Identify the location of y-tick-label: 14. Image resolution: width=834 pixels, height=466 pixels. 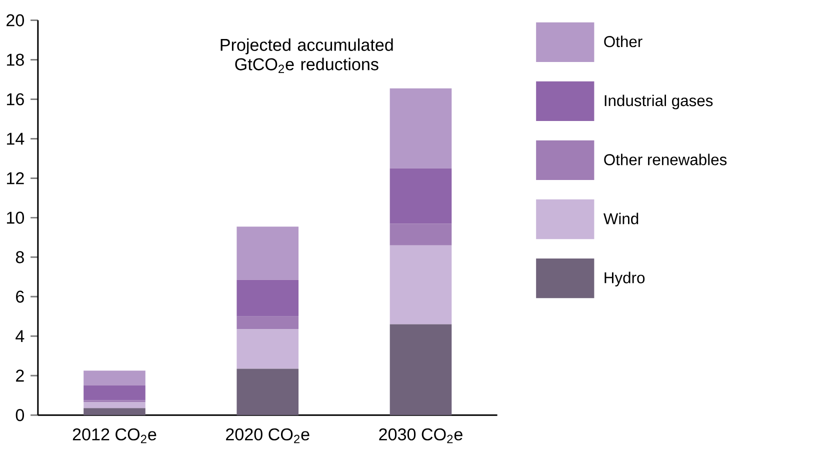
(15, 138).